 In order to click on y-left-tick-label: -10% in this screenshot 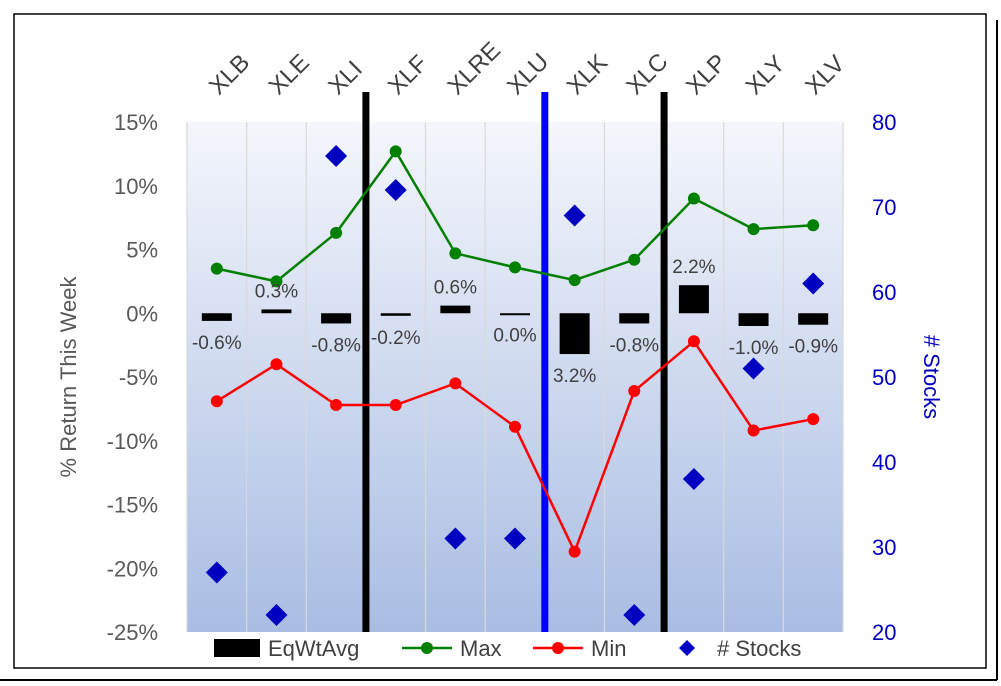, I will do `click(132, 441)`.